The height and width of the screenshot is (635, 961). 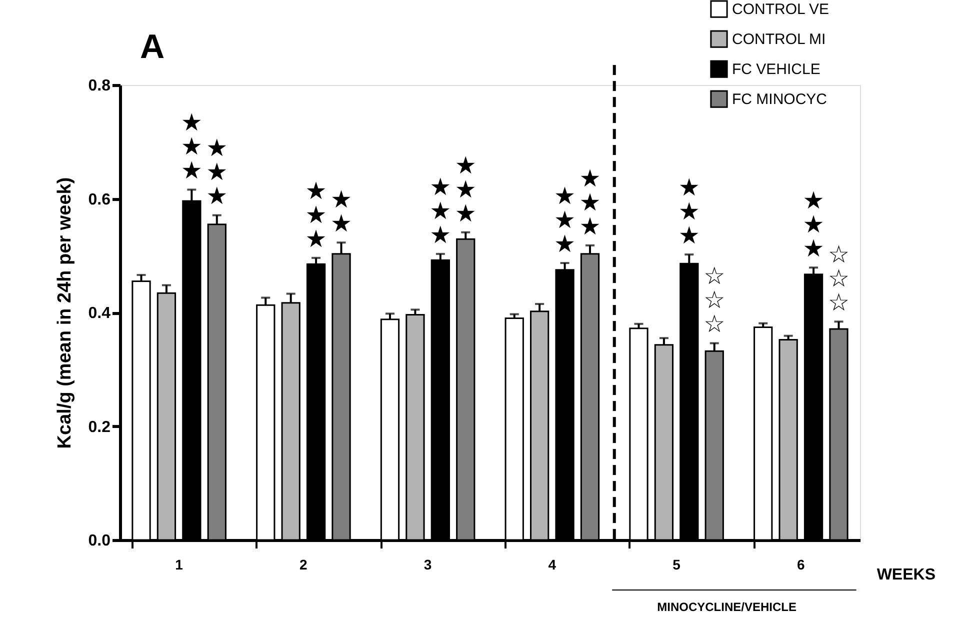 What do you see at coordinates (99, 199) in the screenshot?
I see `y-tick-label: 0.6` at bounding box center [99, 199].